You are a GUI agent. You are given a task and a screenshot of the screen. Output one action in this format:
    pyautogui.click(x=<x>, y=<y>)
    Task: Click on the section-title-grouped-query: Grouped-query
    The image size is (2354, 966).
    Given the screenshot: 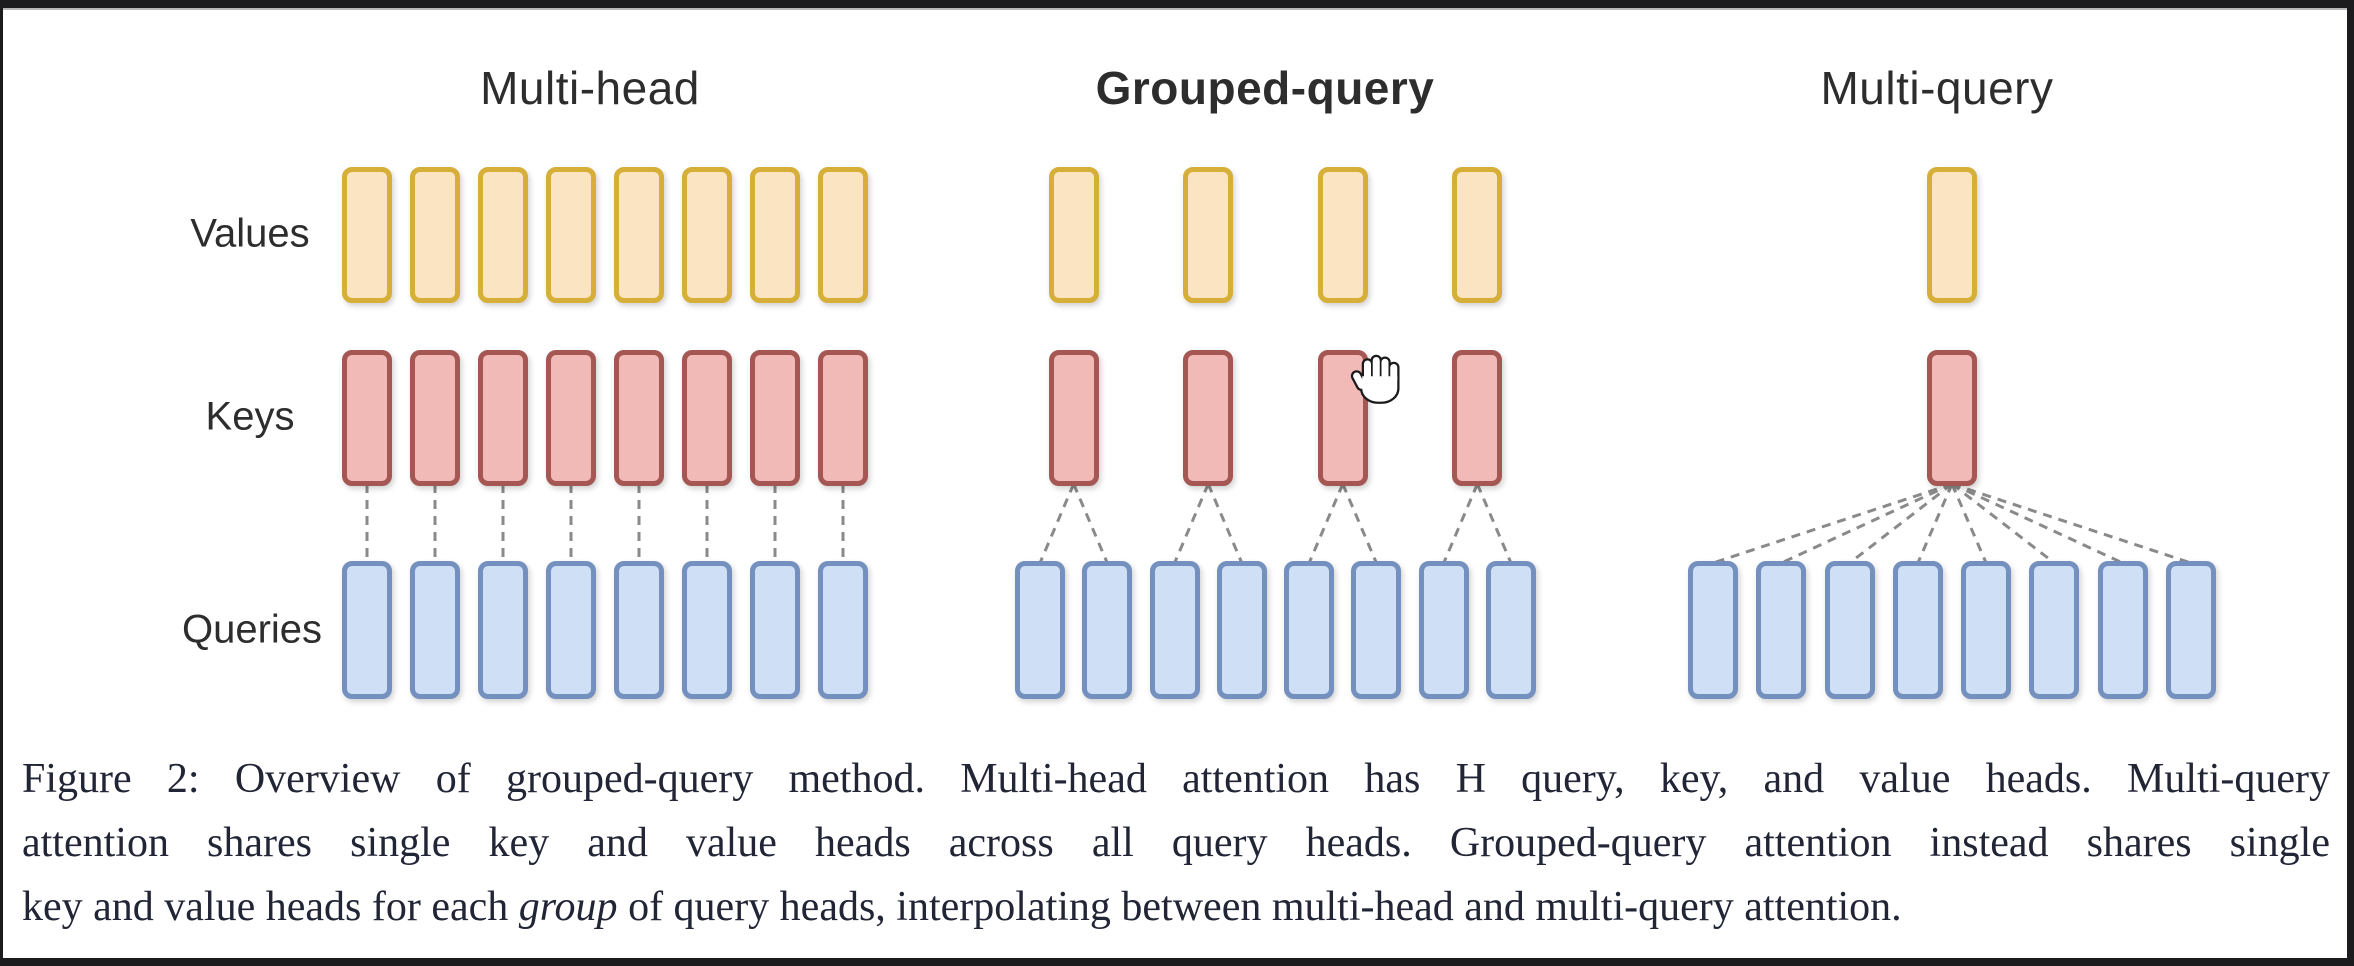 What is the action you would take?
    pyautogui.click(x=1265, y=88)
    